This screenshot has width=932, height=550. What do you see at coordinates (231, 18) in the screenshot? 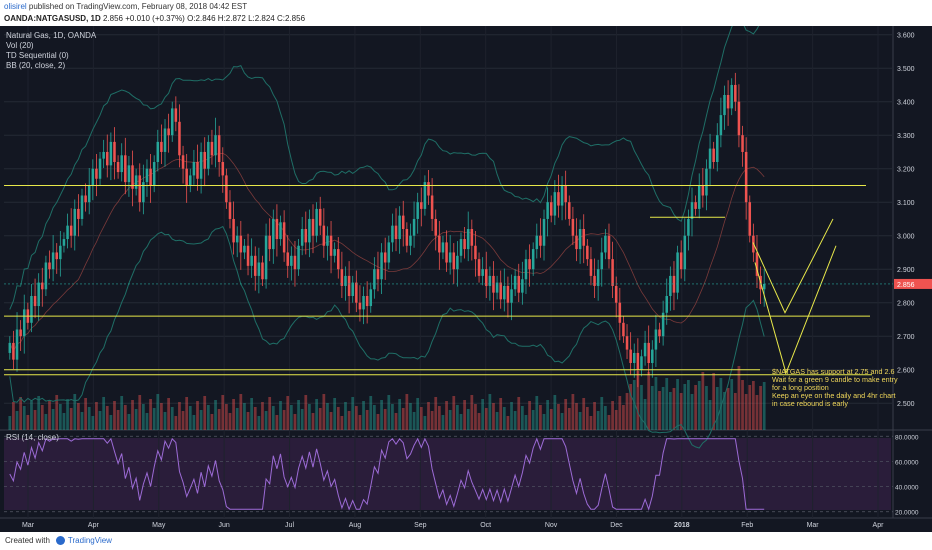
I see `high-value: H:2.872` at bounding box center [231, 18].